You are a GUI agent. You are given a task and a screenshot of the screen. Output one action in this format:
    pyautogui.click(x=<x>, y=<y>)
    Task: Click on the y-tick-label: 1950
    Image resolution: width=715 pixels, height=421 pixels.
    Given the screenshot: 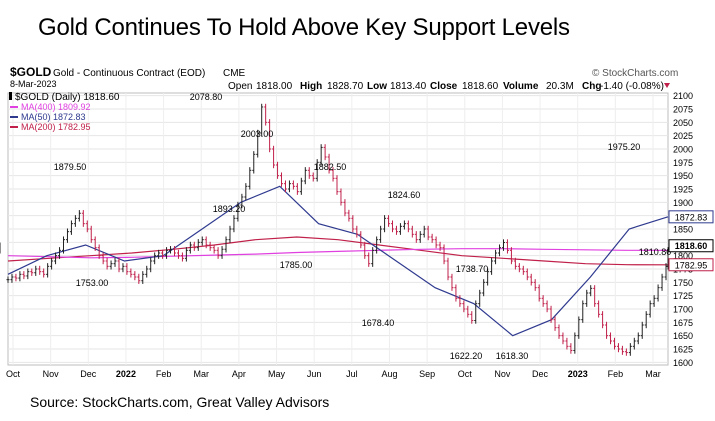 What is the action you would take?
    pyautogui.click(x=683, y=176)
    